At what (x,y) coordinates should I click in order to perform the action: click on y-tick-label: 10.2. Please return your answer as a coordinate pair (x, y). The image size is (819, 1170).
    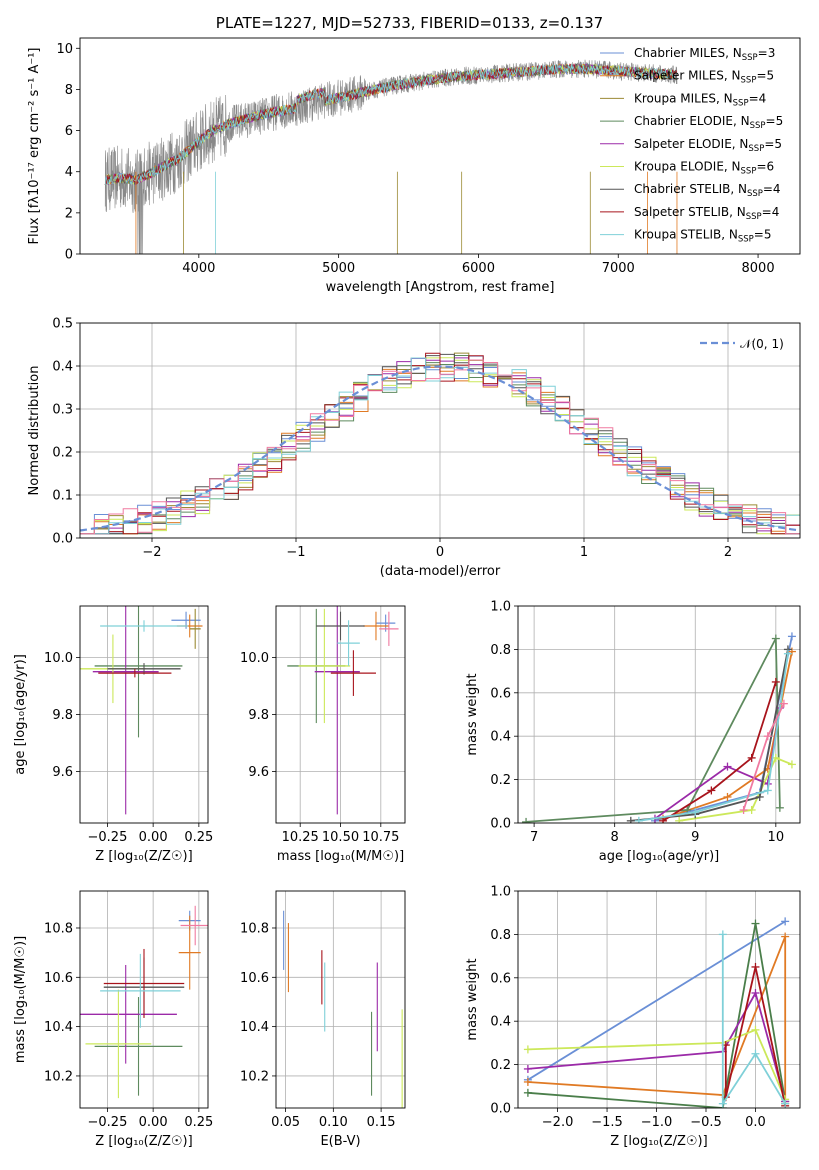
    Looking at the image, I should click on (254, 1076).